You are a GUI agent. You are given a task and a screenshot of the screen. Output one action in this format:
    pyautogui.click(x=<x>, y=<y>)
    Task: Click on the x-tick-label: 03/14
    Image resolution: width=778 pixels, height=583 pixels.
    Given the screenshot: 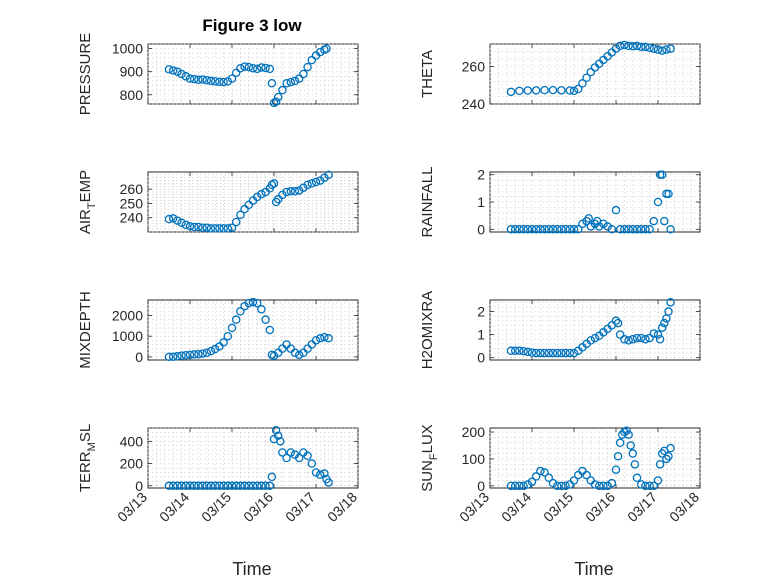 What is the action you would take?
    pyautogui.click(x=516, y=507)
    